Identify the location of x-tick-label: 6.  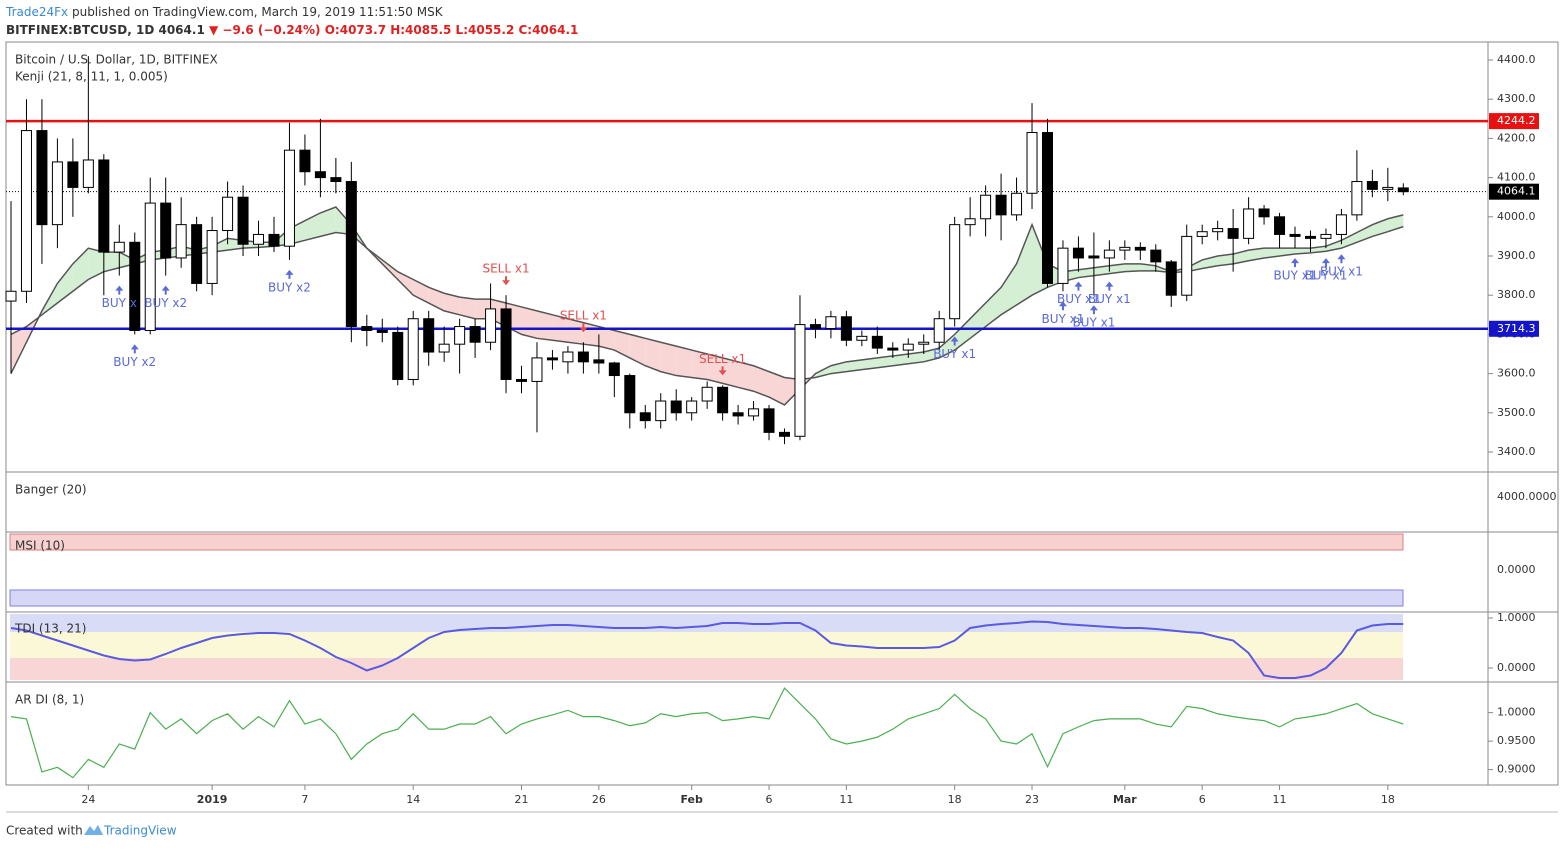
(1202, 799).